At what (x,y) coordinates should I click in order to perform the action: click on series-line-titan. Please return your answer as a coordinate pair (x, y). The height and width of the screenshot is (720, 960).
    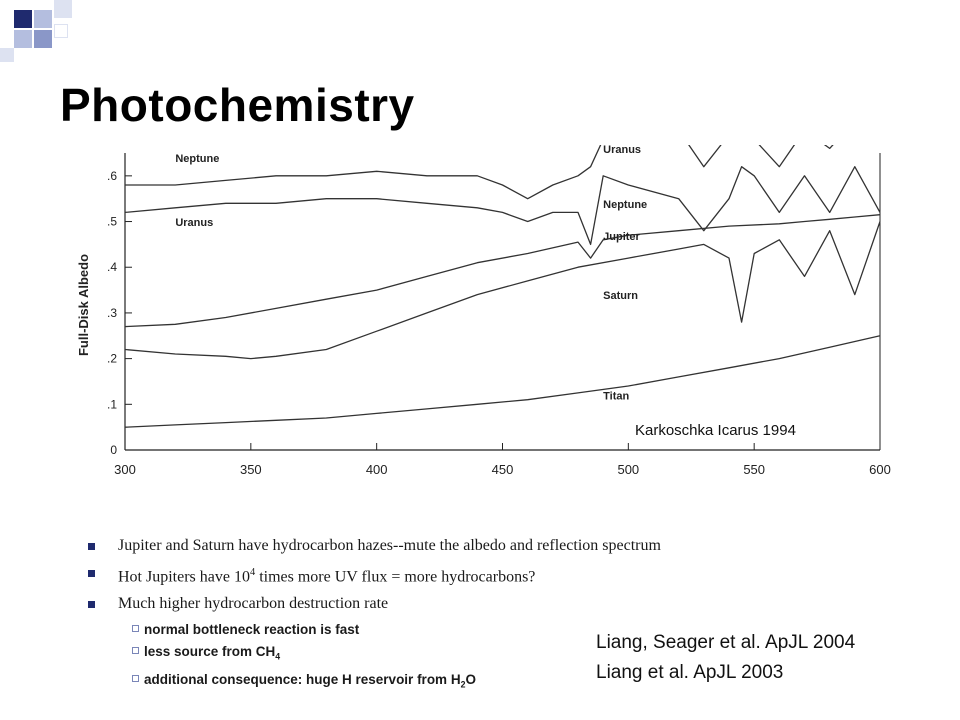
    Looking at the image, I should click on (502, 381).